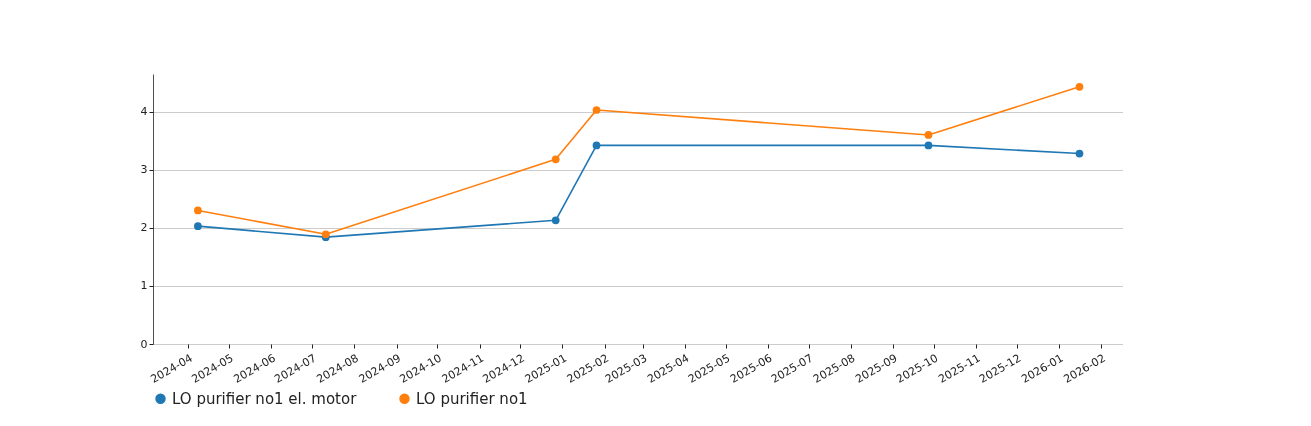  Describe the element at coordinates (144, 112) in the screenshot. I see `y-tick-label: 4` at that location.